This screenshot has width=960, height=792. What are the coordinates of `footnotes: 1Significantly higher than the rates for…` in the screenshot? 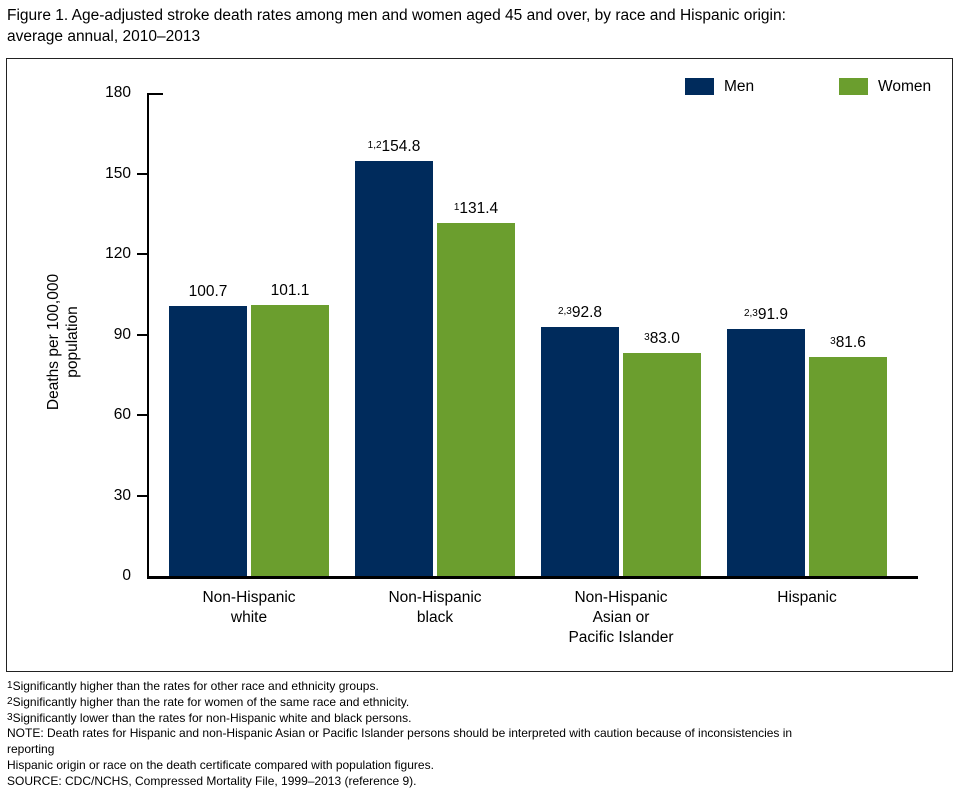 It's located at (482, 734).